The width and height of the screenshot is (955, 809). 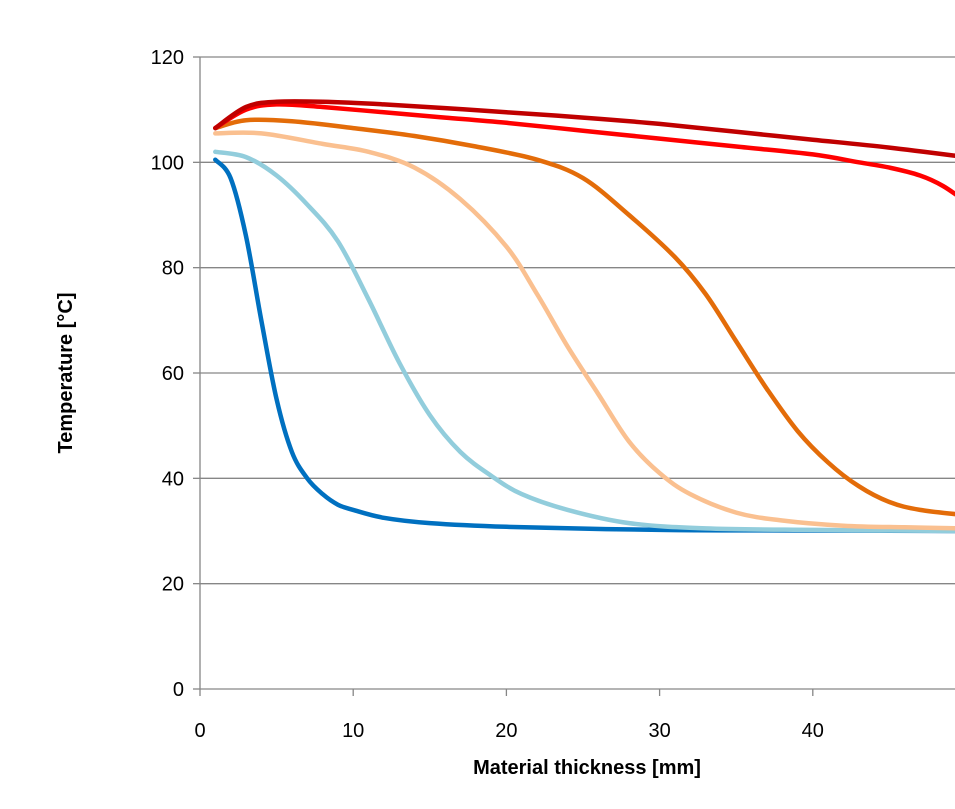 I want to click on y-tick-label: 0, so click(x=178, y=690).